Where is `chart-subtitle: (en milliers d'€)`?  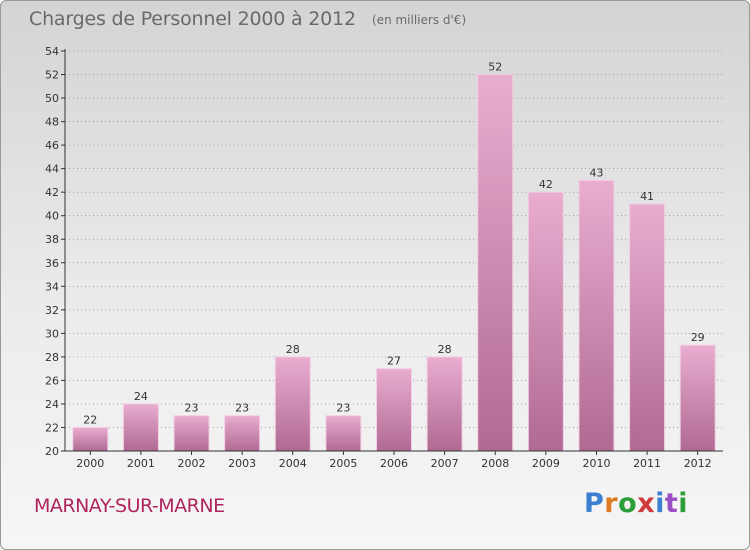
chart-subtitle: (en milliers d'€) is located at coordinates (419, 20).